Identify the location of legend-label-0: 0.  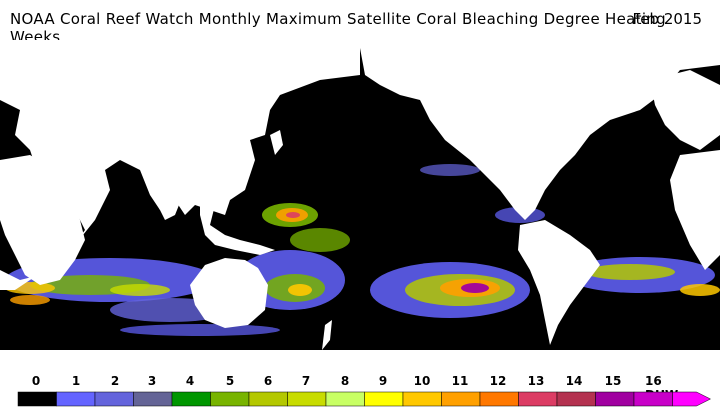
(36, 381).